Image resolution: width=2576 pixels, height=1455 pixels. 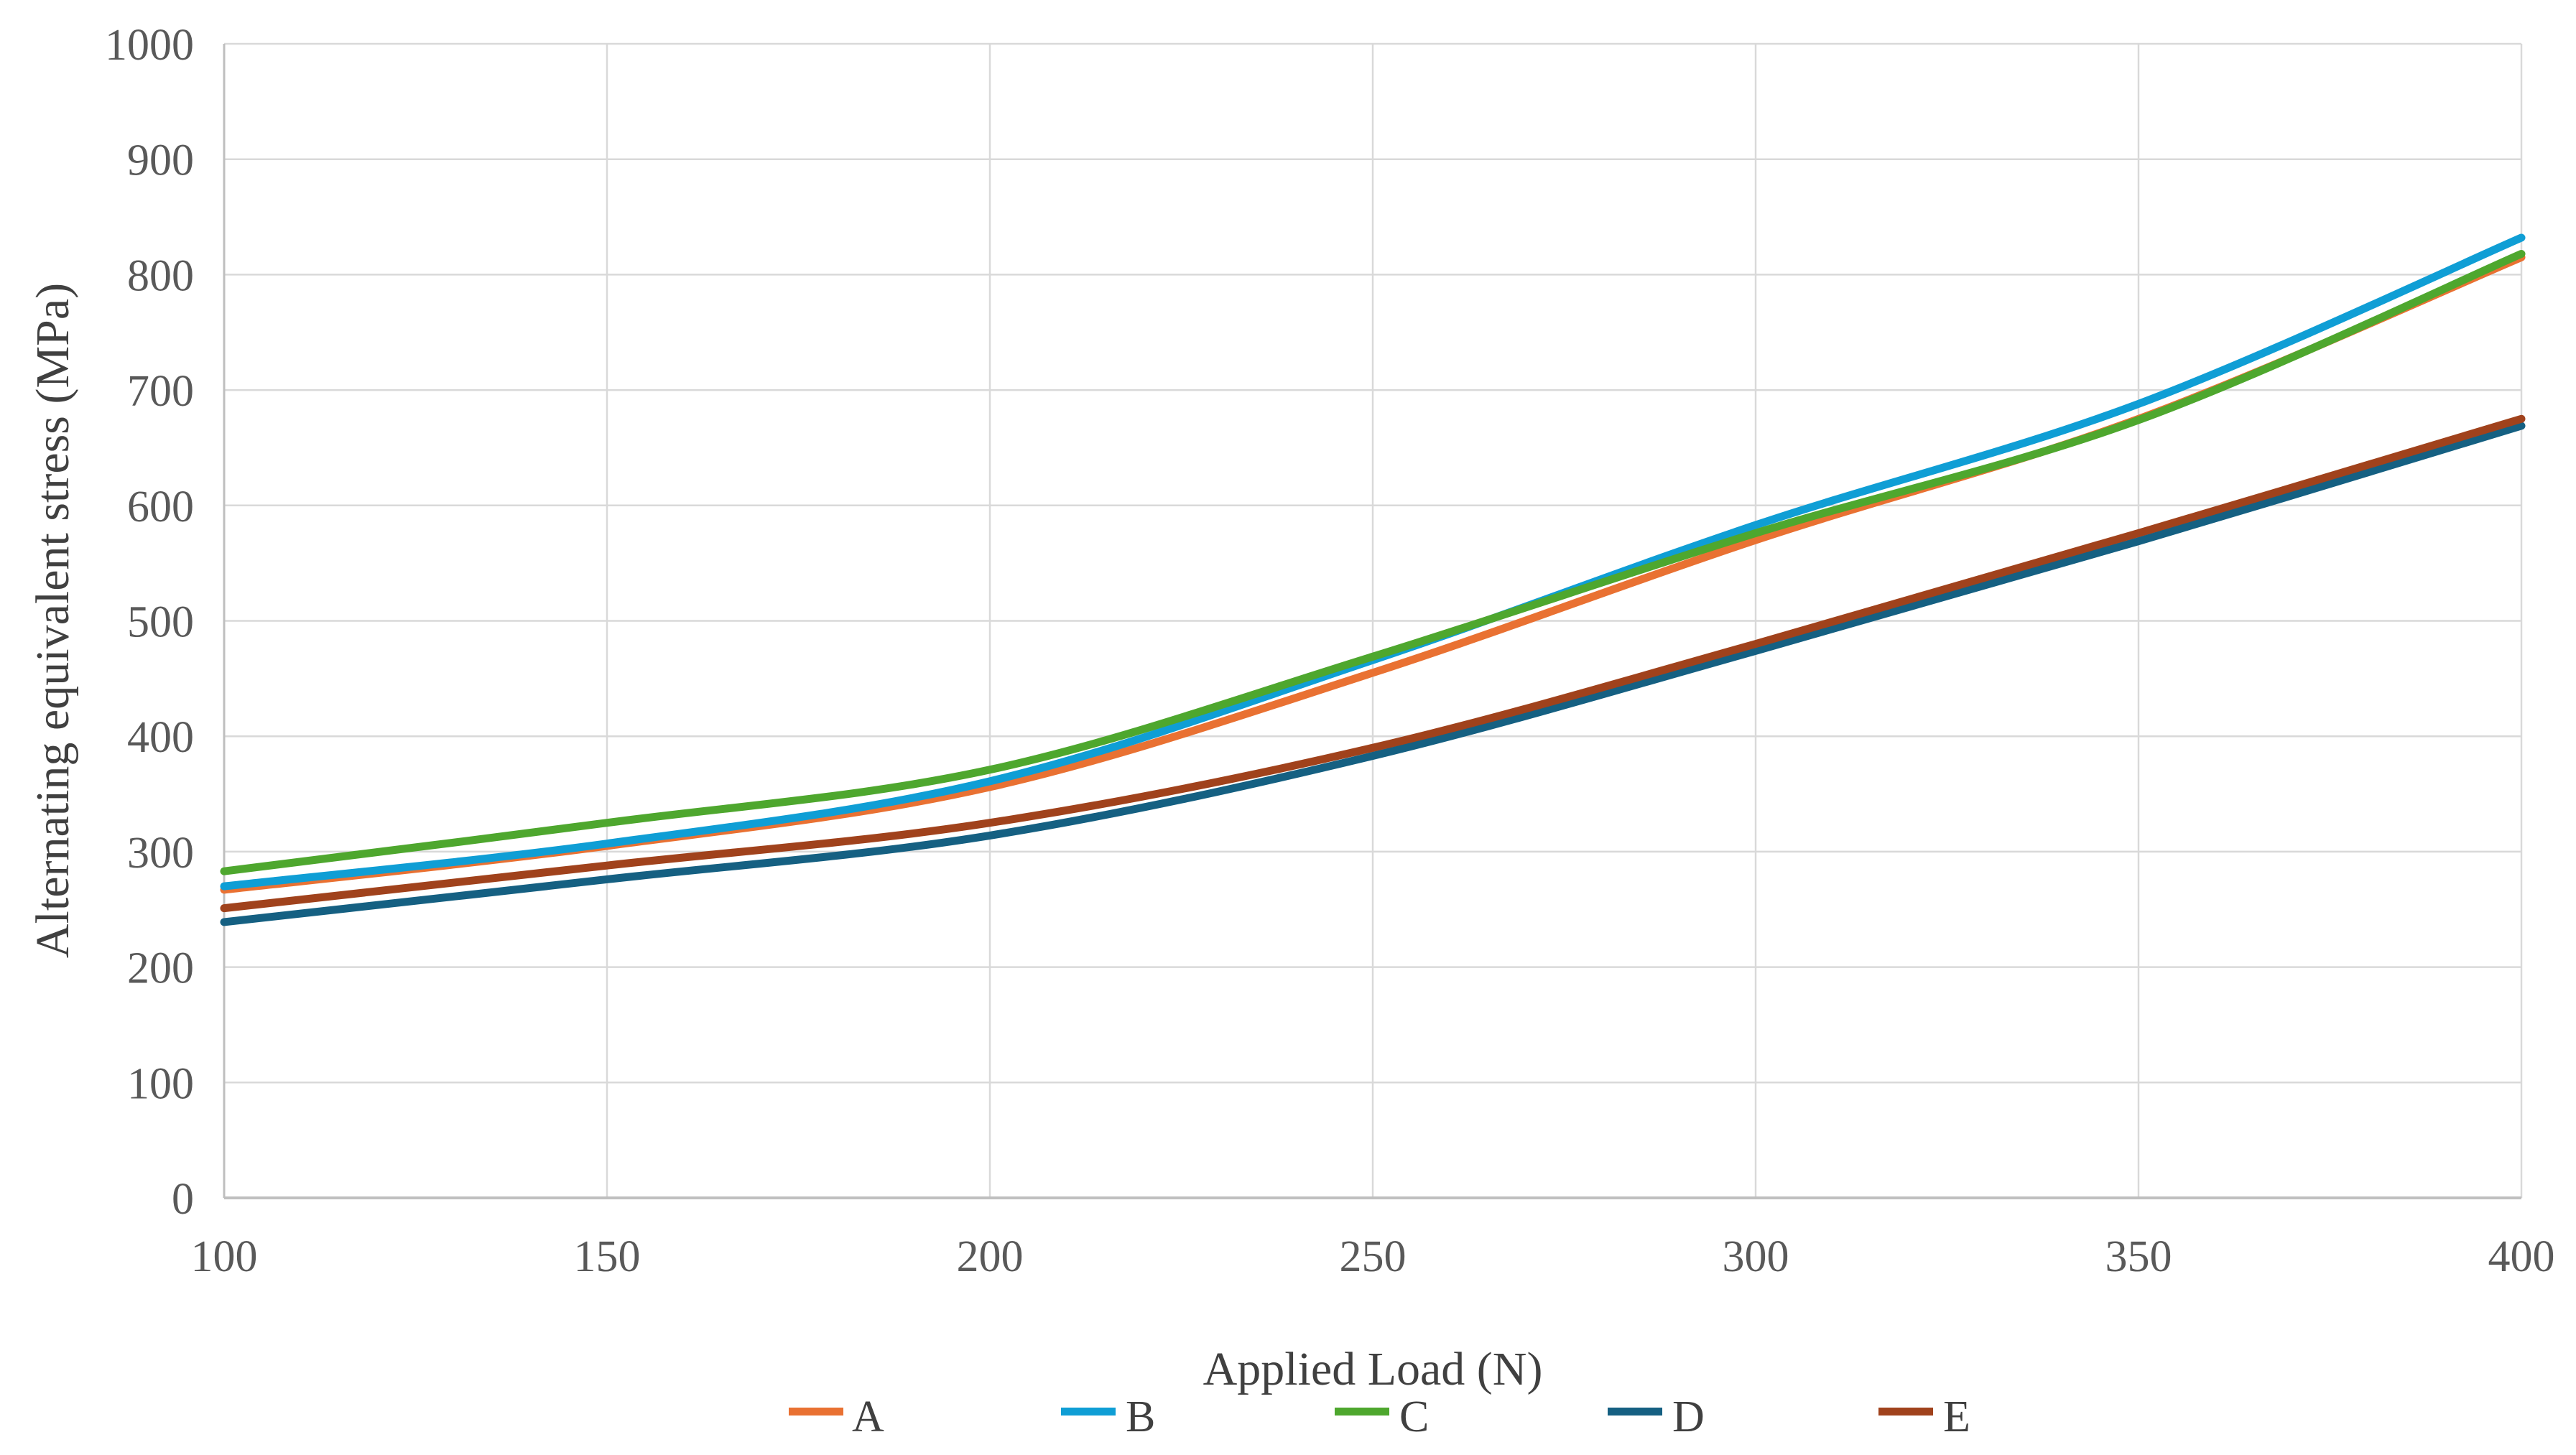 What do you see at coordinates (160, 391) in the screenshot?
I see `y-tick-label: 700` at bounding box center [160, 391].